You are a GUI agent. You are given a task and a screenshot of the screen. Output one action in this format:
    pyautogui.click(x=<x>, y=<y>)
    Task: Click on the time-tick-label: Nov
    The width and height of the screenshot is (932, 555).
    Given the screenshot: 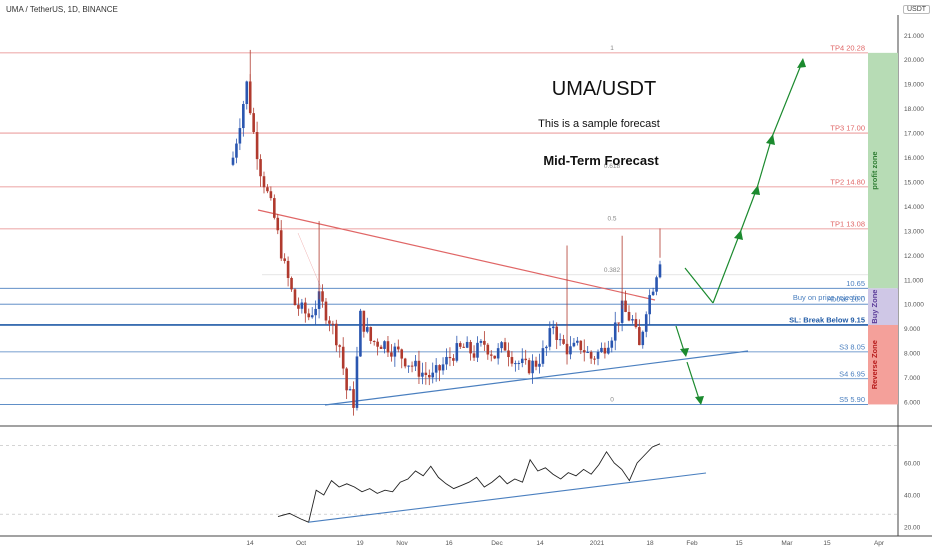 What is the action you would take?
    pyautogui.click(x=402, y=543)
    